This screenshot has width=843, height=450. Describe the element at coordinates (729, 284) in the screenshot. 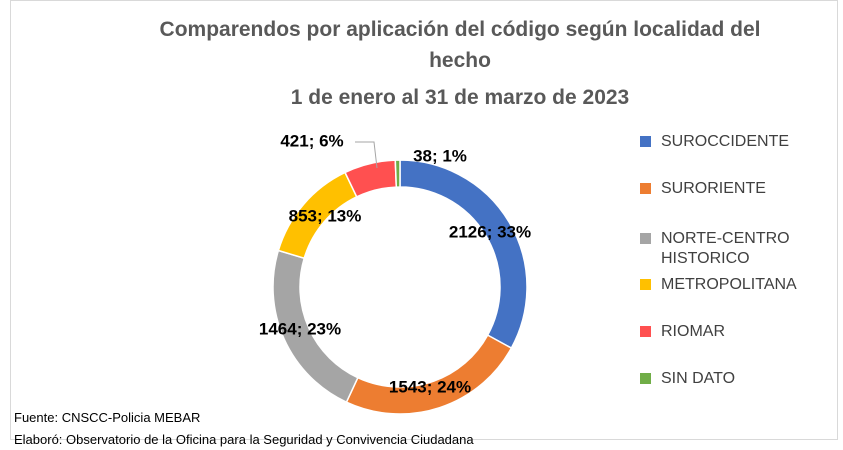

I see `legend-label: METROPOLITANA` at that location.